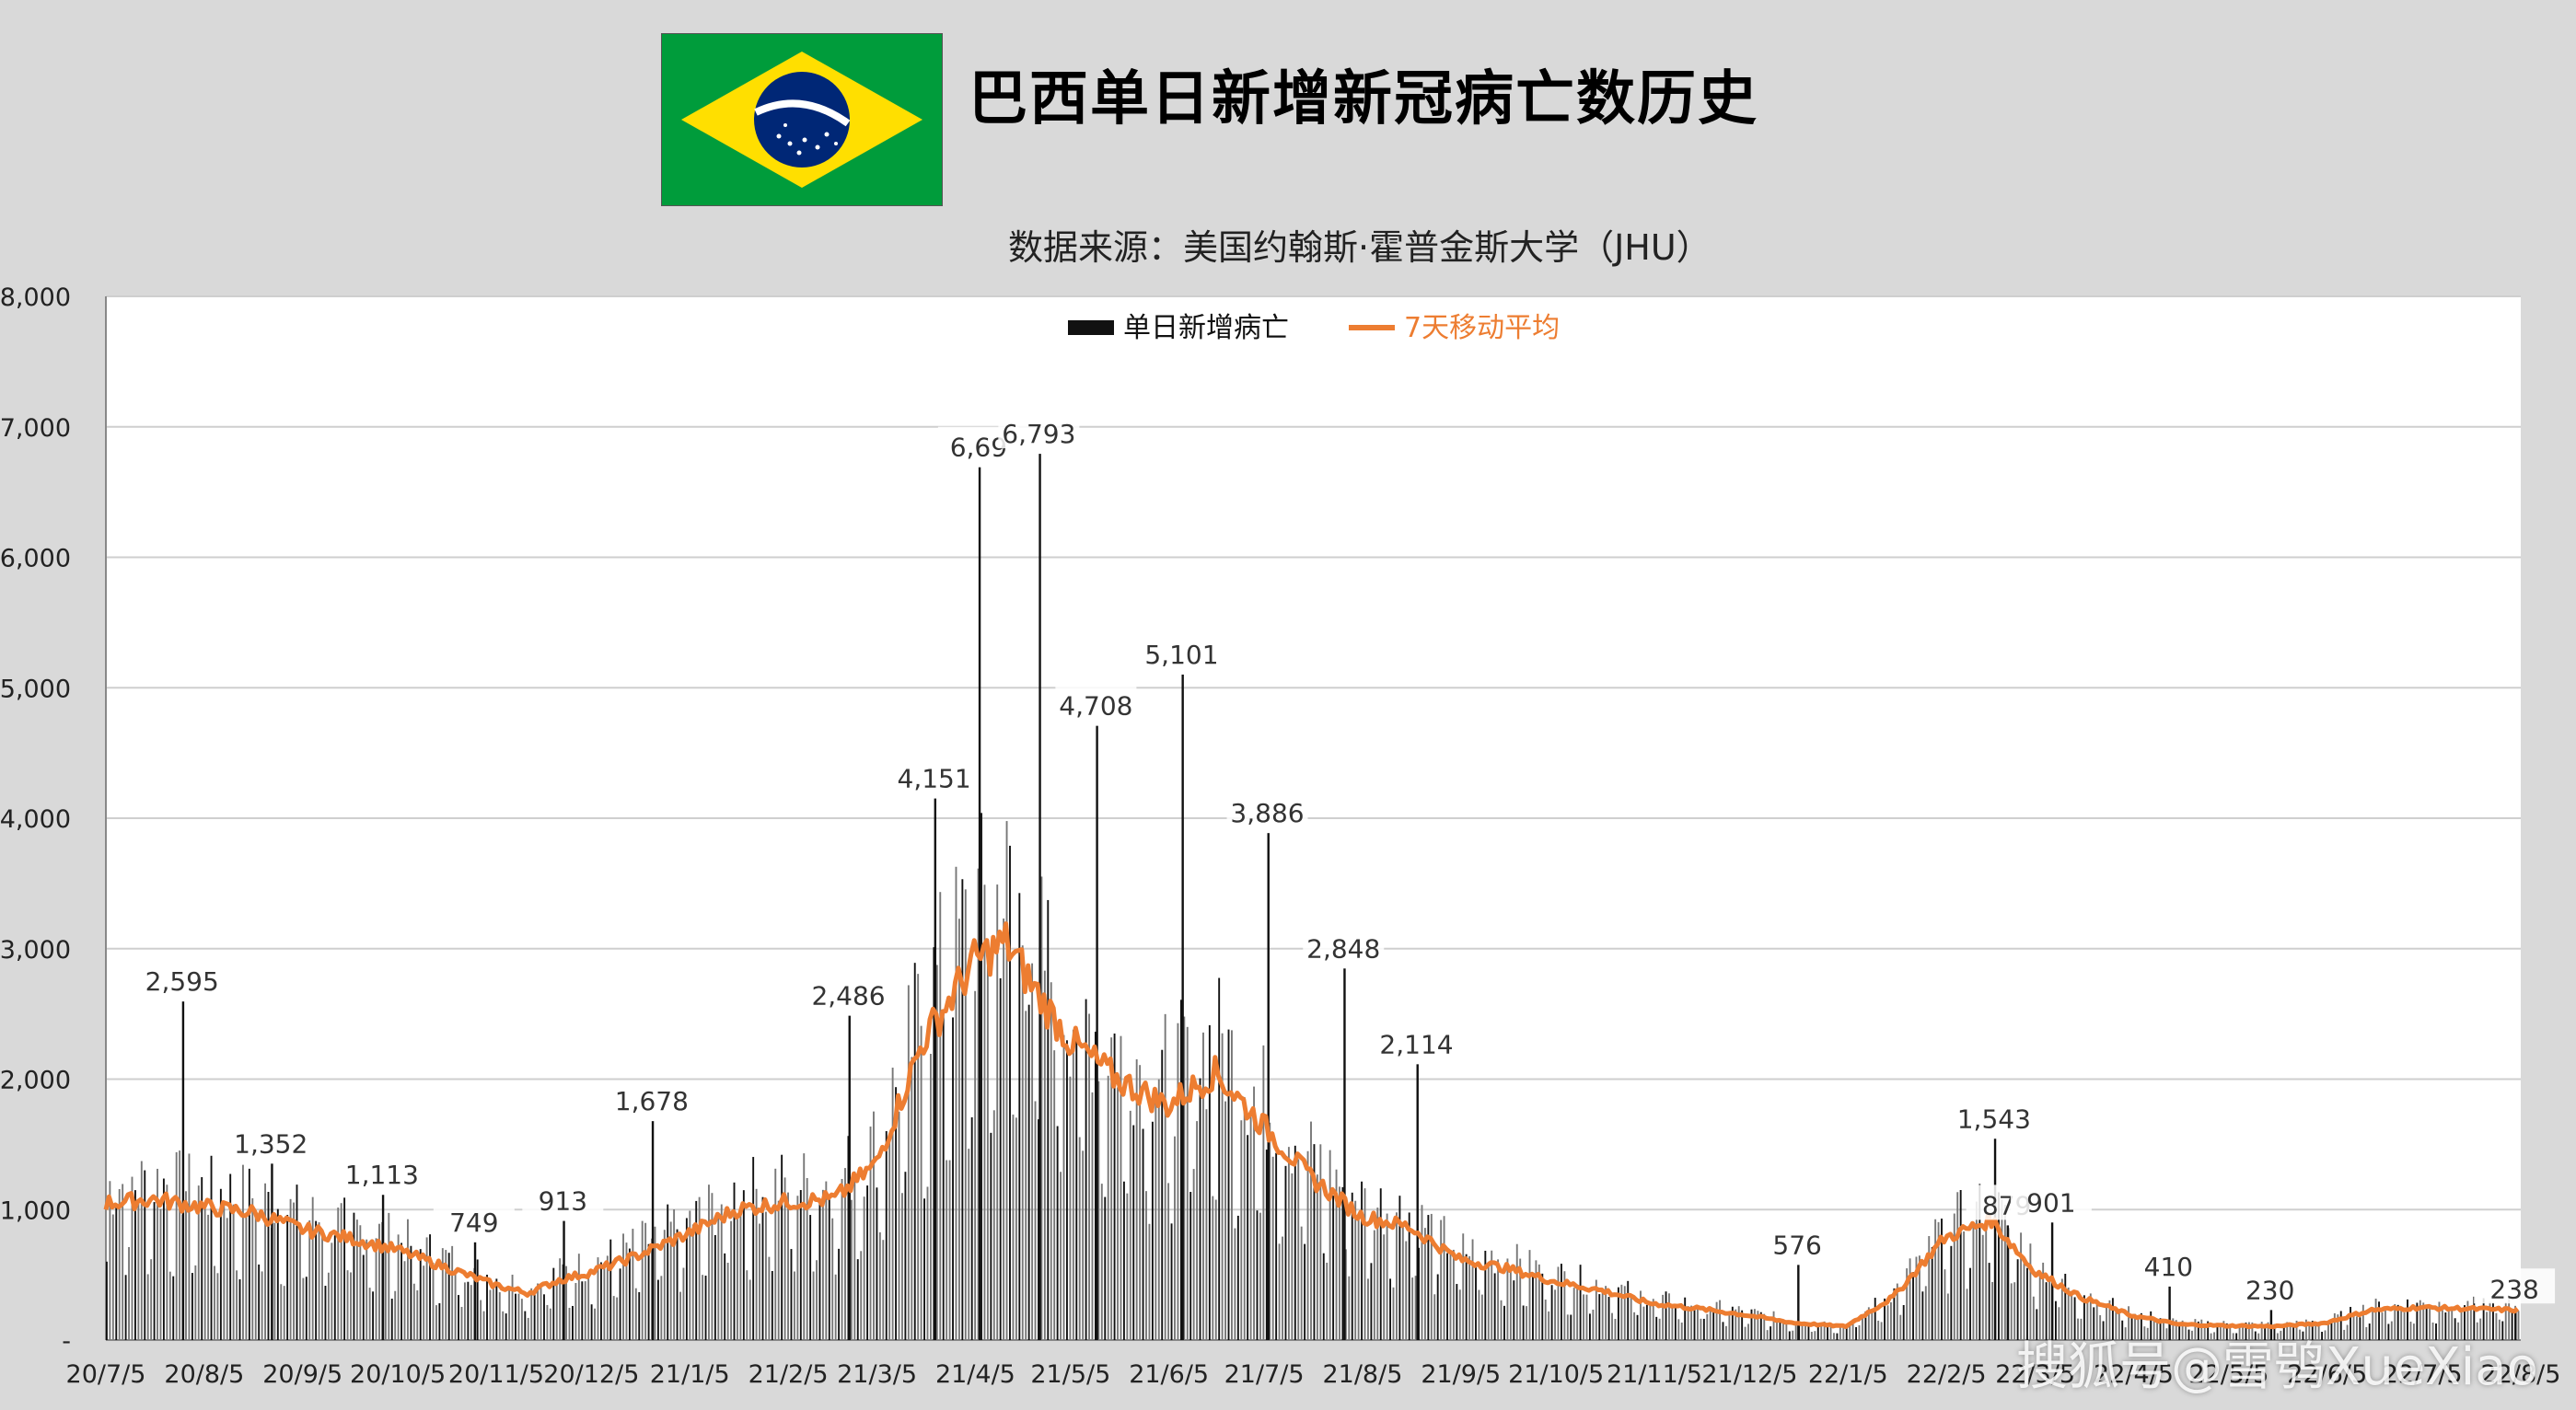 This screenshot has width=2576, height=1410. What do you see at coordinates (975, 1374) in the screenshot?
I see `x-tick-label: 21/4/5` at bounding box center [975, 1374].